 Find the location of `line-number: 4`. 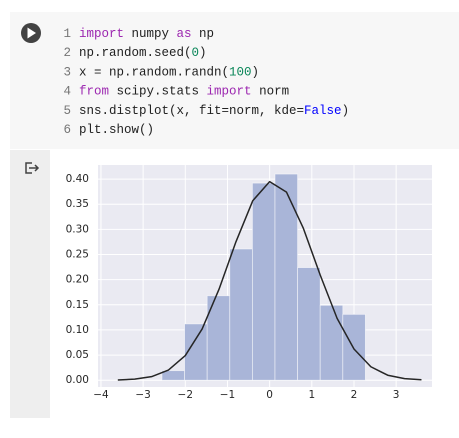

line-number: 4 is located at coordinates (67, 92).